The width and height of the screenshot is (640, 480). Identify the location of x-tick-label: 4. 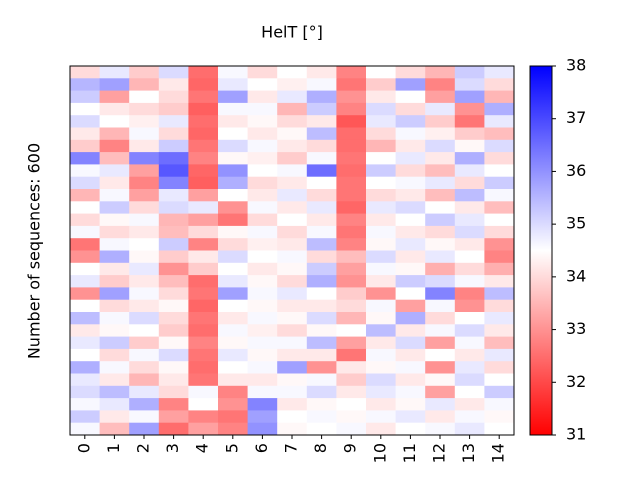
(202, 448).